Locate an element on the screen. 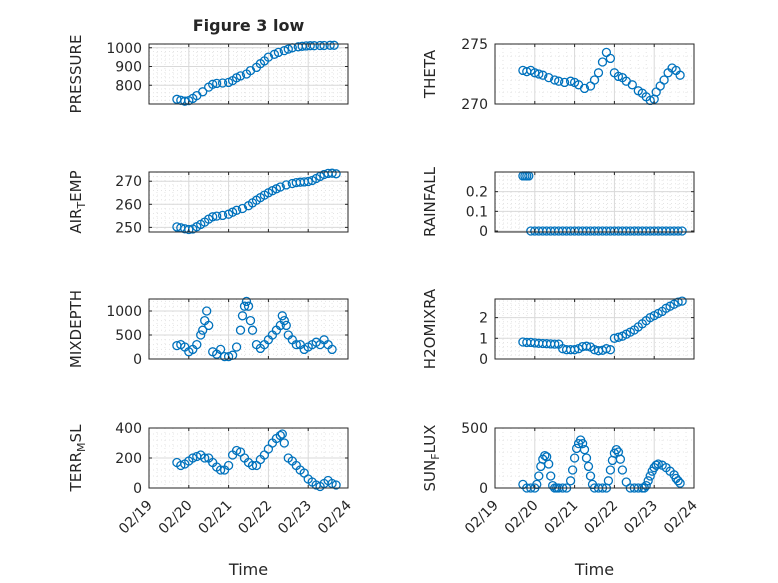  x-tick-label: 02/21 is located at coordinates (216, 518).